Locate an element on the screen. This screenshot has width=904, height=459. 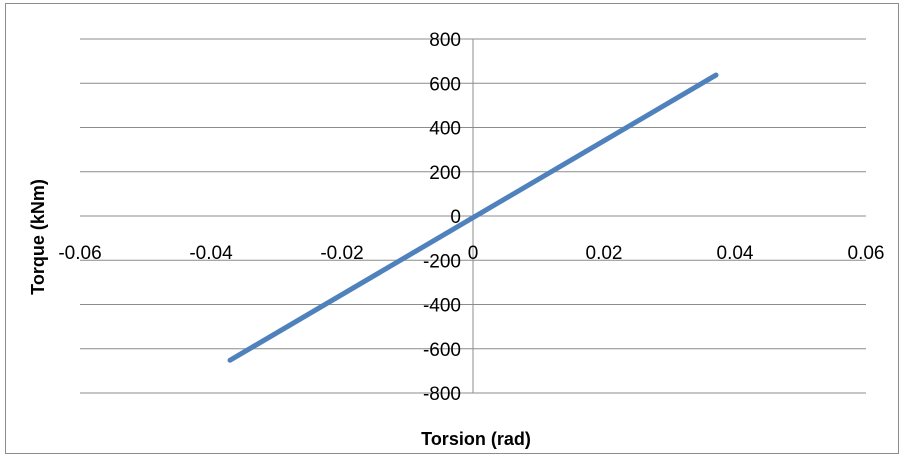
y-tick-label: -200 is located at coordinates (442, 261).